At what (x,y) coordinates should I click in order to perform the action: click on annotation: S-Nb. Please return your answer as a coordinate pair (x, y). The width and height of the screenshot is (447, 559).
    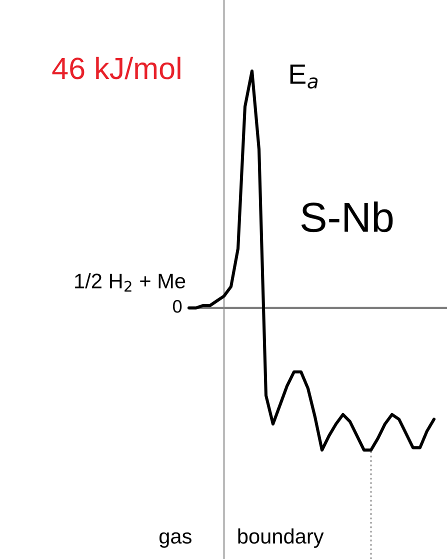
    Looking at the image, I should click on (347, 217).